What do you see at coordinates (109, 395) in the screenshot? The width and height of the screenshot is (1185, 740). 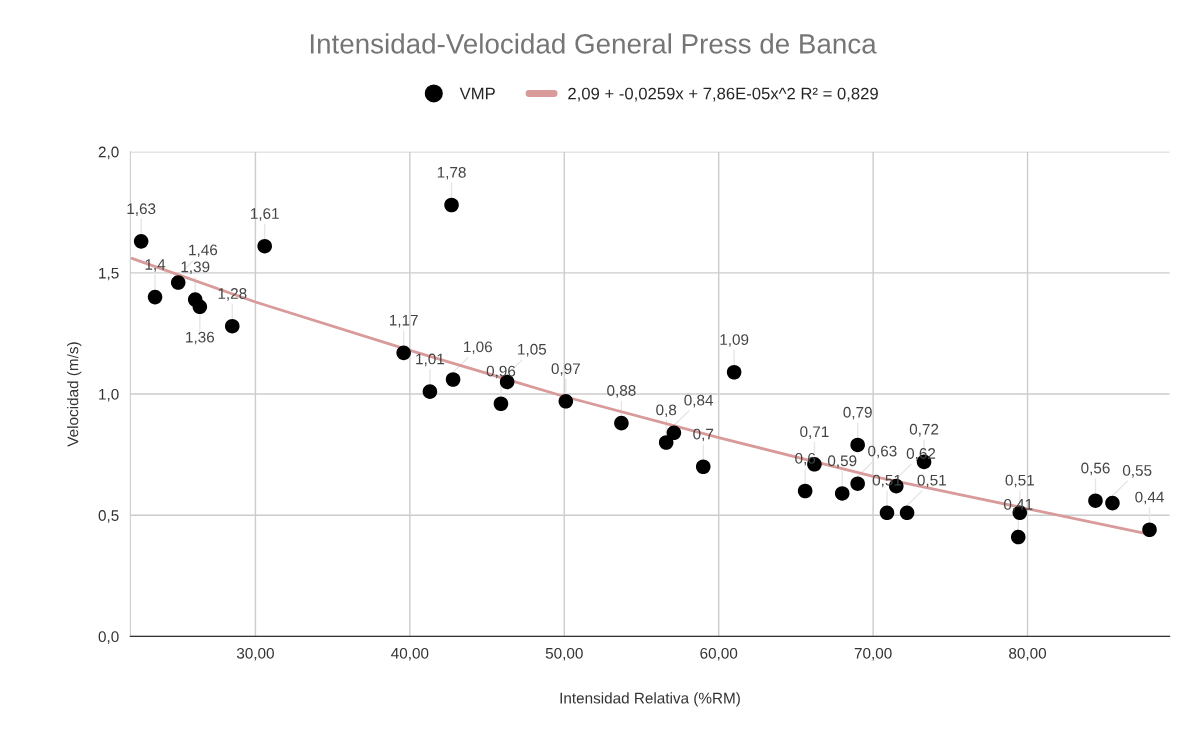 I see `y-tick-label: 1,0` at bounding box center [109, 395].